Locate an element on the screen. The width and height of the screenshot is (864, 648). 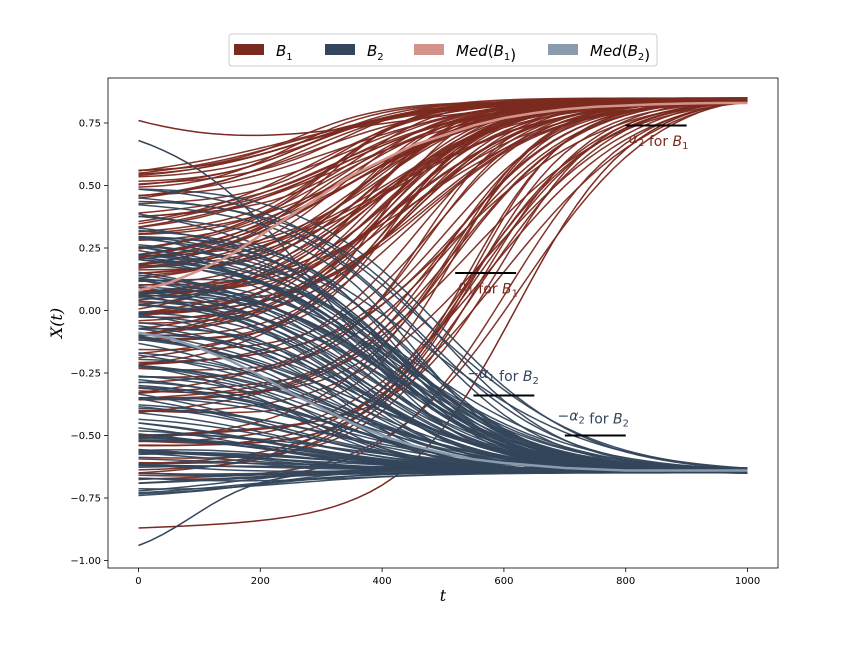
y-tick-label: 0.25 is located at coordinates (90, 249).